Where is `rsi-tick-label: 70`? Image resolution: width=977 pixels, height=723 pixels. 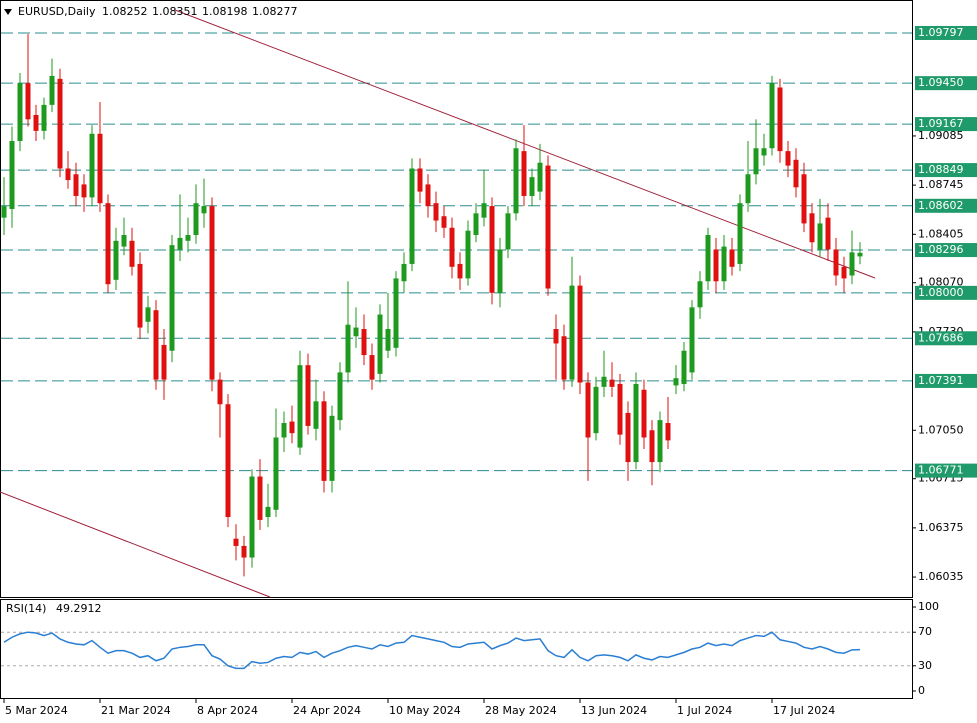 rsi-tick-label: 70 is located at coordinates (925, 631).